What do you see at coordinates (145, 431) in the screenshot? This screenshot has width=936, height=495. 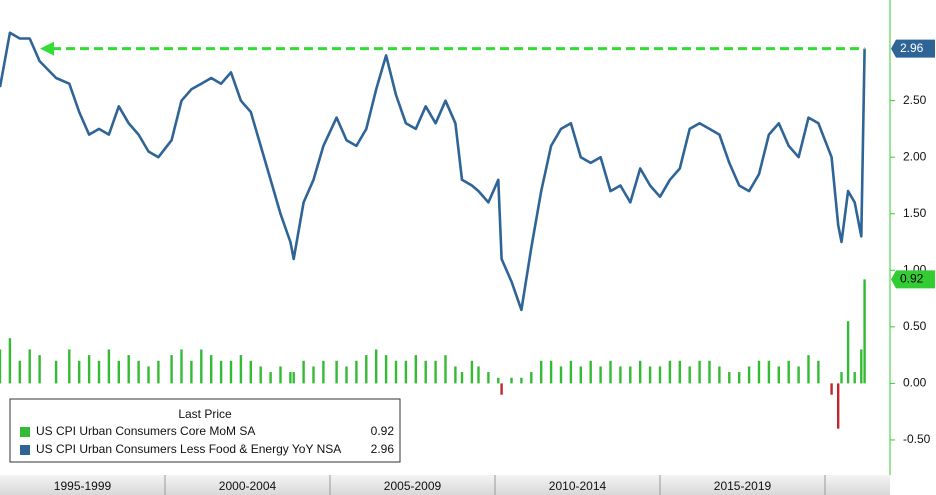 I see `legend-label: US CPI Urban Consumers Core MoM SA` at bounding box center [145, 431].